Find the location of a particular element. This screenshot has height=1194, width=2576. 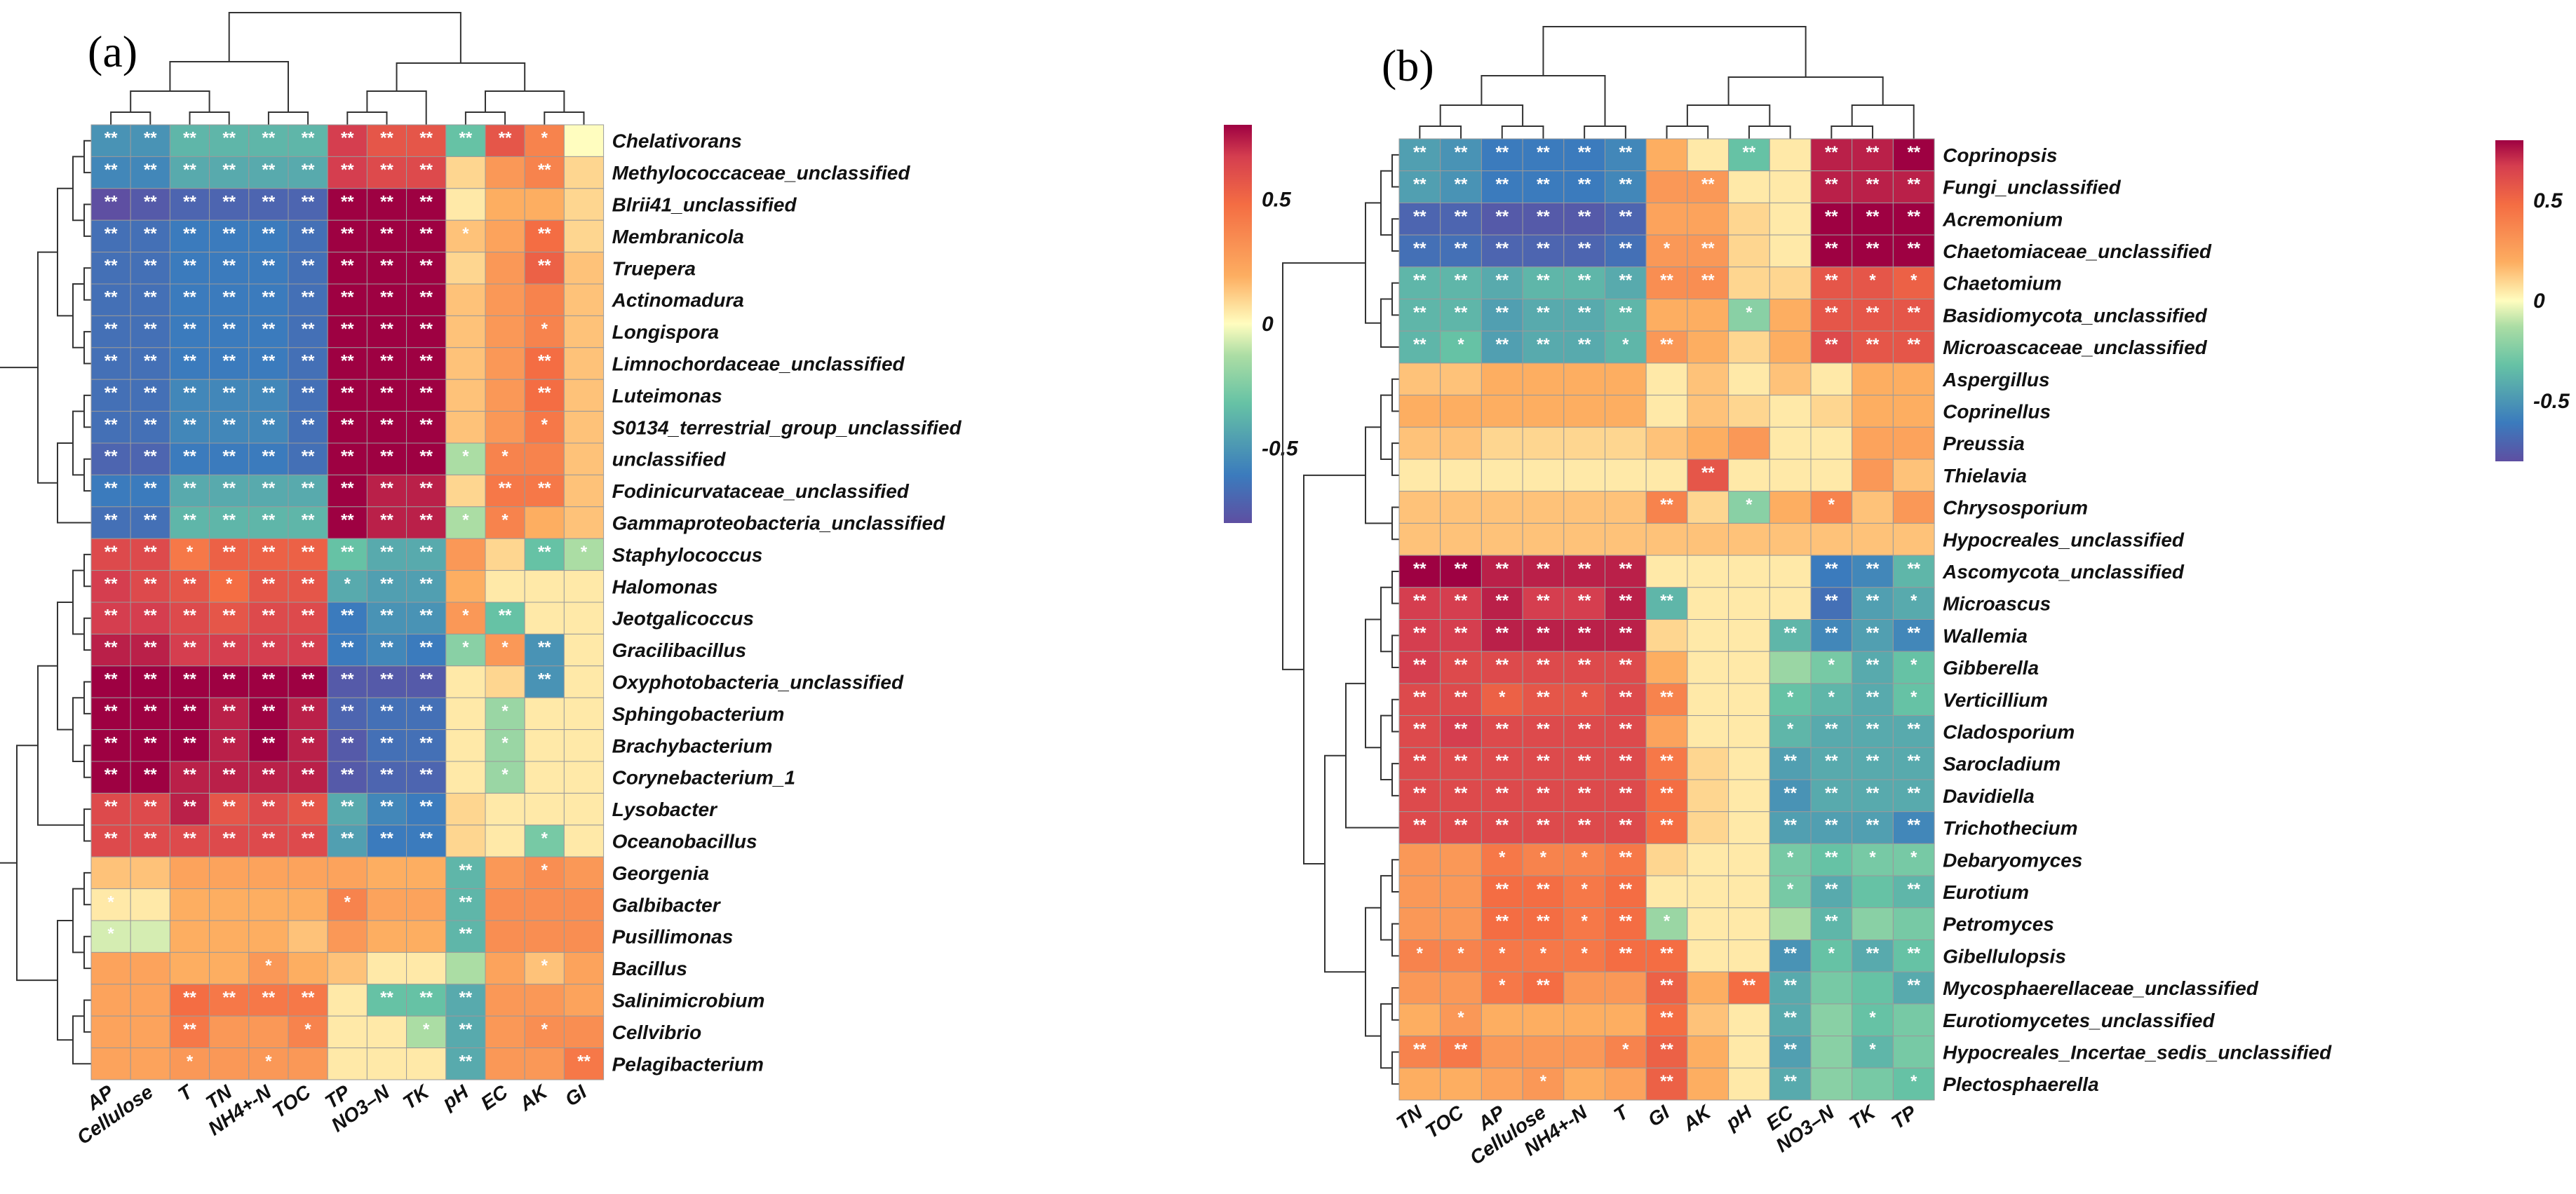

row-label: Lysobacter is located at coordinates (665, 809).